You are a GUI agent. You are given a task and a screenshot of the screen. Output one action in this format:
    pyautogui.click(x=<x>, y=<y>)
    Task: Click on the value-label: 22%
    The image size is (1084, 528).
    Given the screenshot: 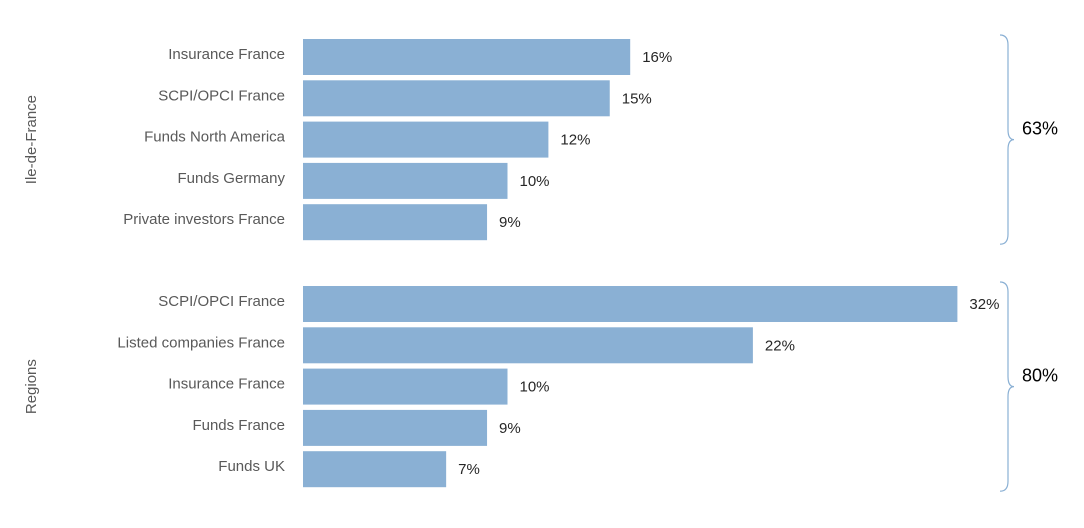 What is the action you would take?
    pyautogui.click(x=780, y=345)
    